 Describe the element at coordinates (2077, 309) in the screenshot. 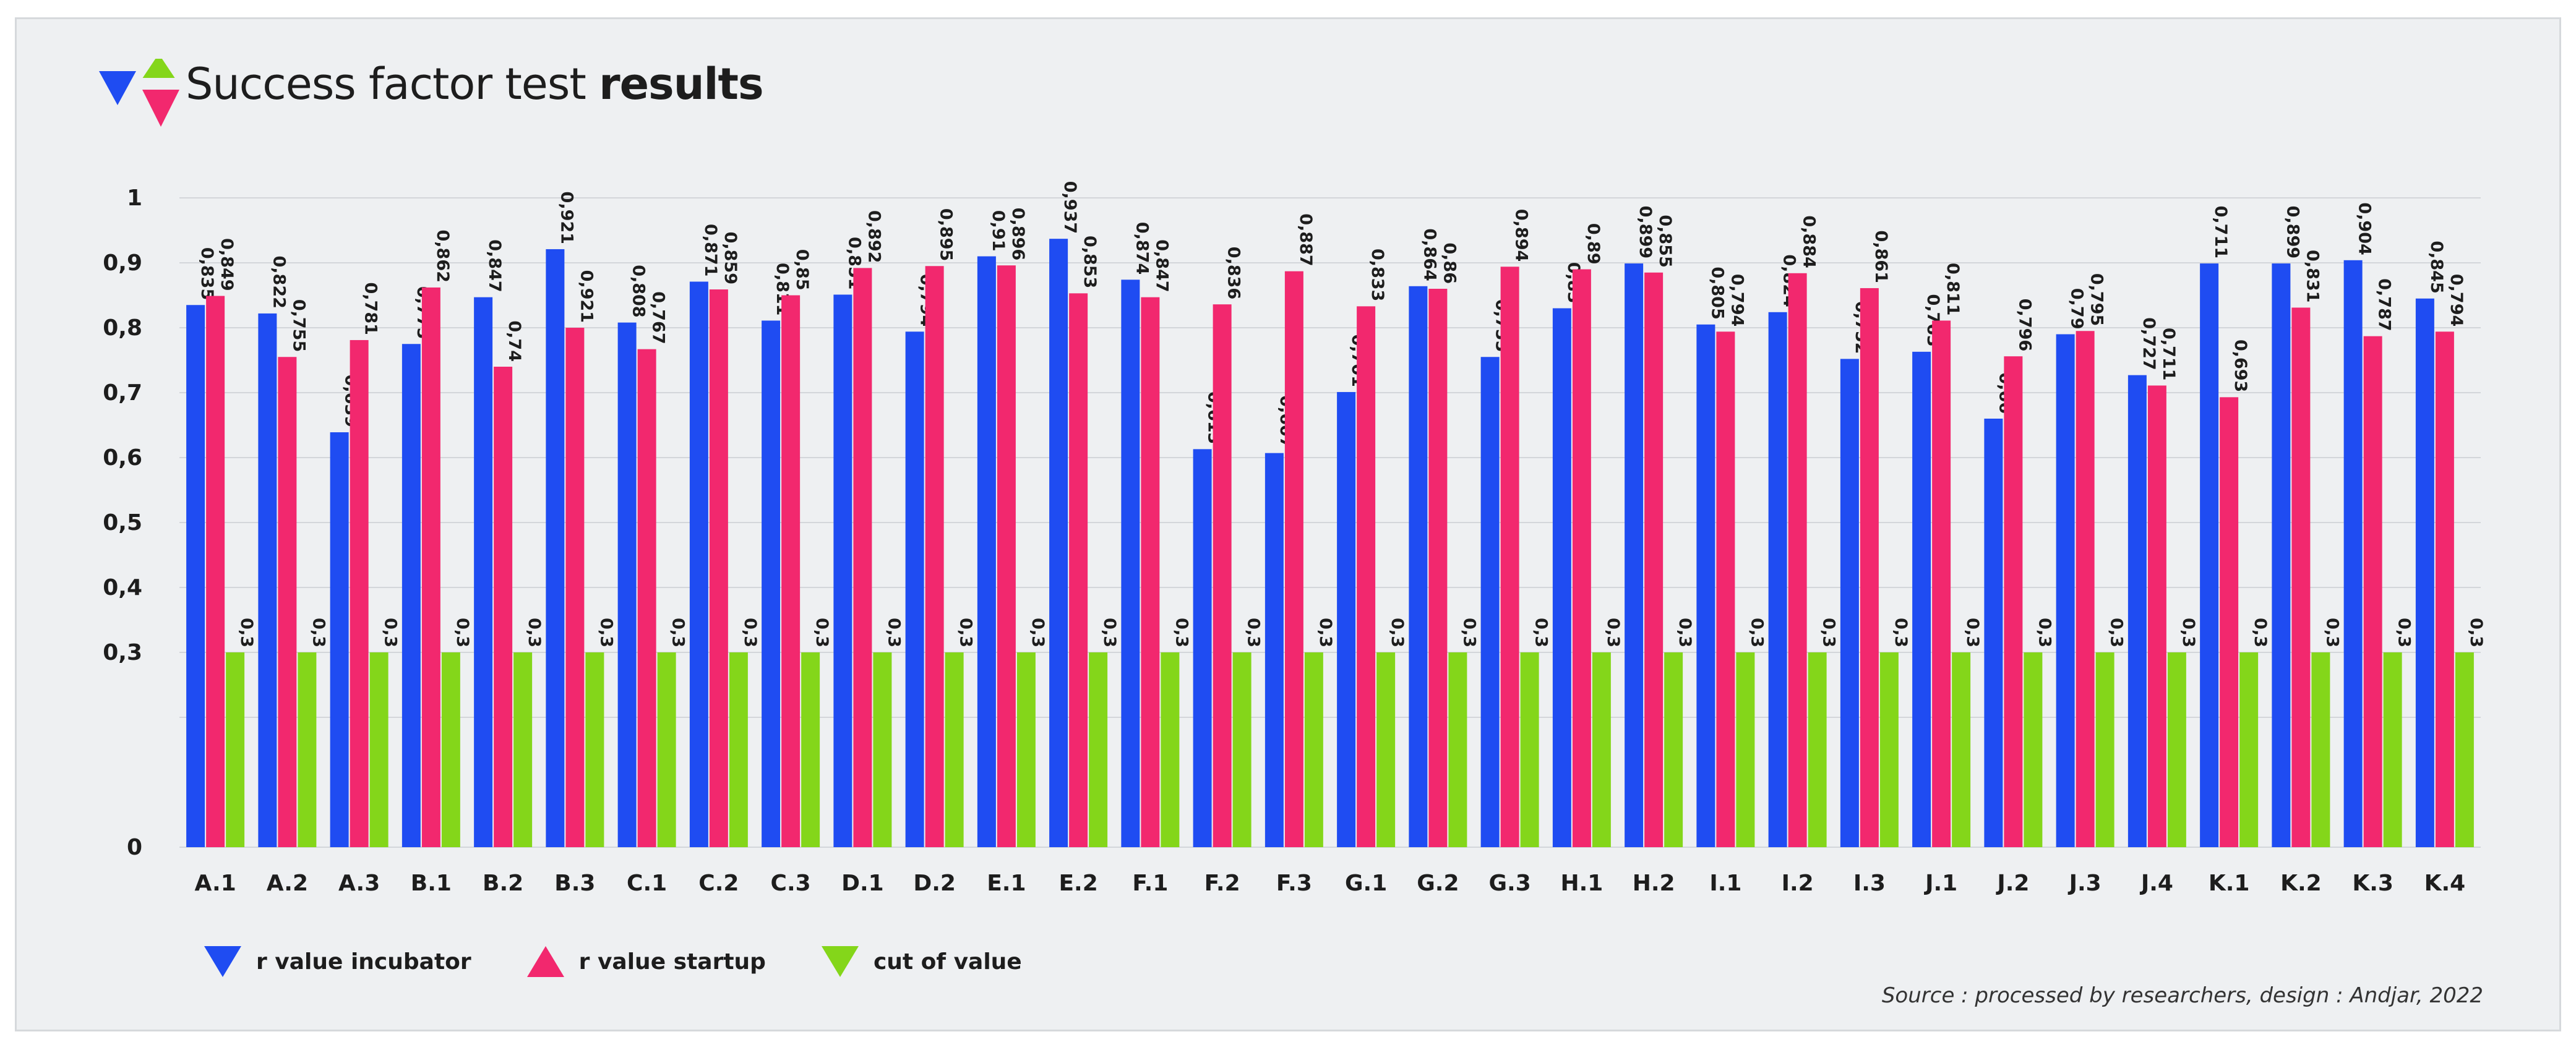

I see `data-label-incubator: 0,79` at that location.